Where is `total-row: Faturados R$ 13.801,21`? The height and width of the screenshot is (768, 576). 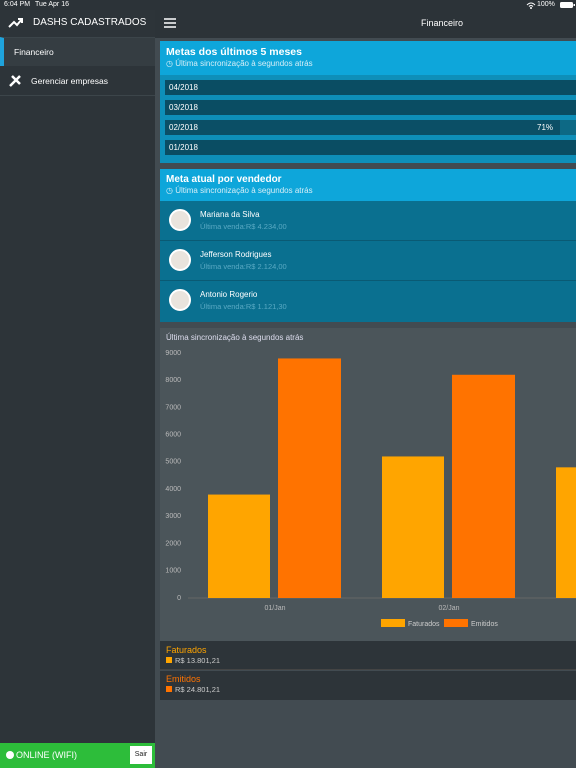
total-row: Faturados R$ 13.801,21 is located at coordinates (368, 655).